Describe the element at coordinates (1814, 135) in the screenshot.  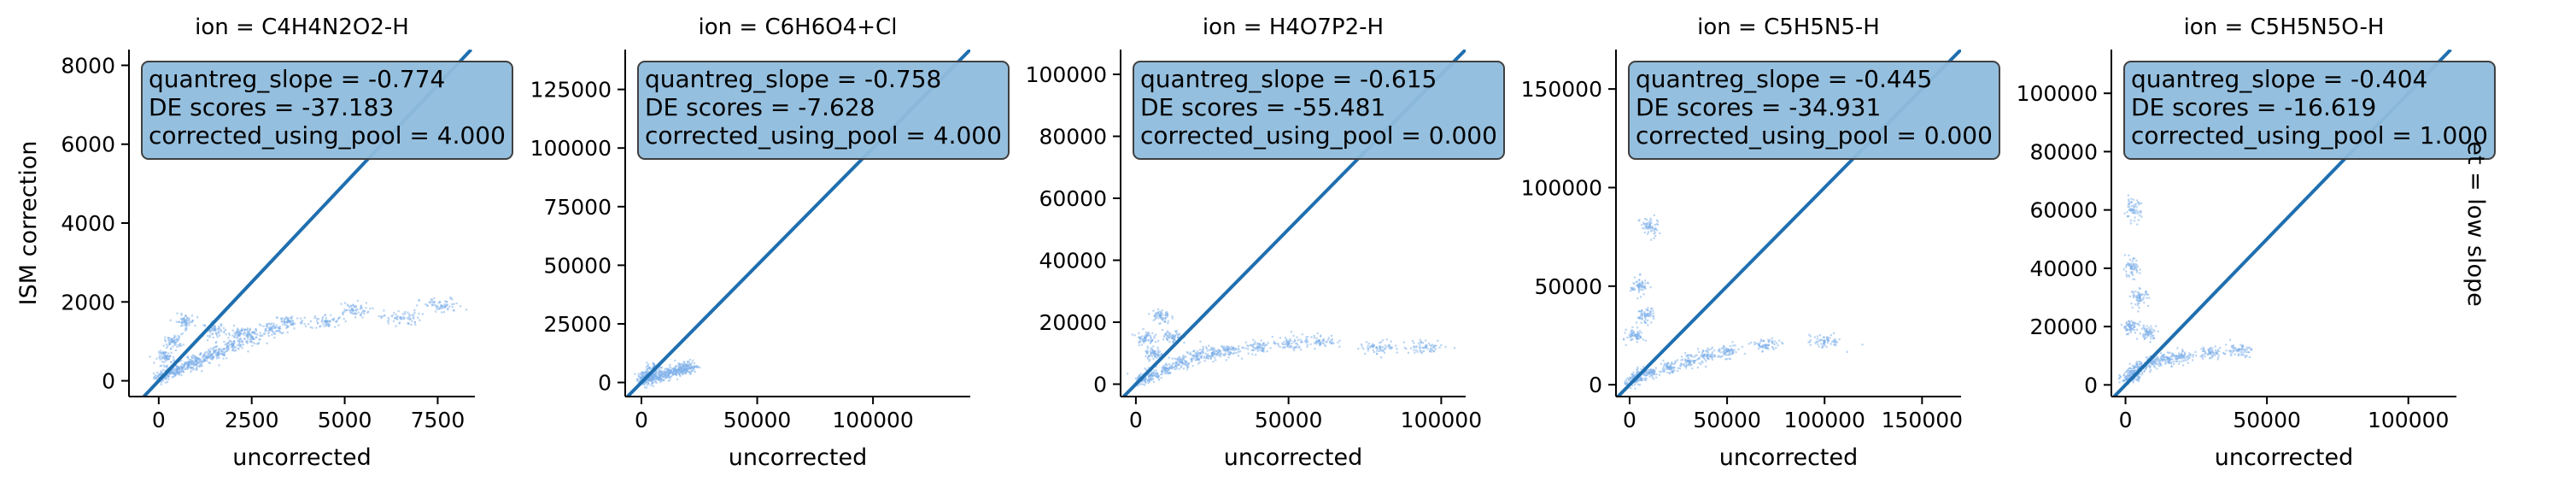
I see `stats-line: corrected_using_pool = 0.000` at that location.